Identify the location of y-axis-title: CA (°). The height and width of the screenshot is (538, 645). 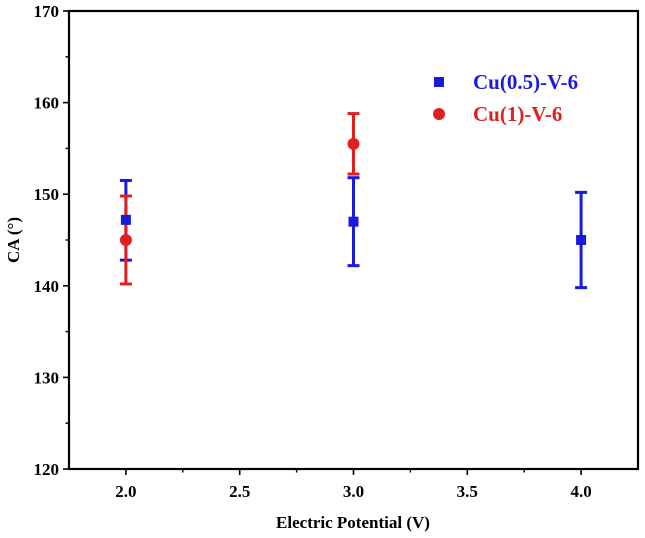
(13, 240).